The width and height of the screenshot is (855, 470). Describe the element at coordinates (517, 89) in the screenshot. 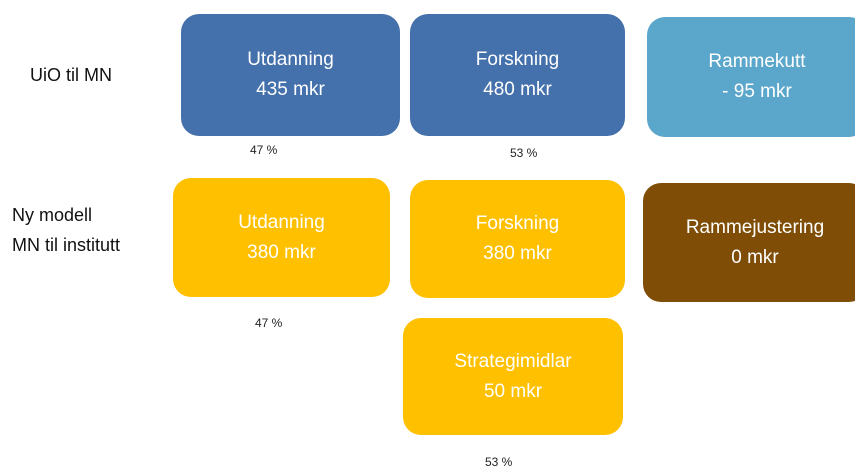

I see `box-amount: 480 mkr` at that location.